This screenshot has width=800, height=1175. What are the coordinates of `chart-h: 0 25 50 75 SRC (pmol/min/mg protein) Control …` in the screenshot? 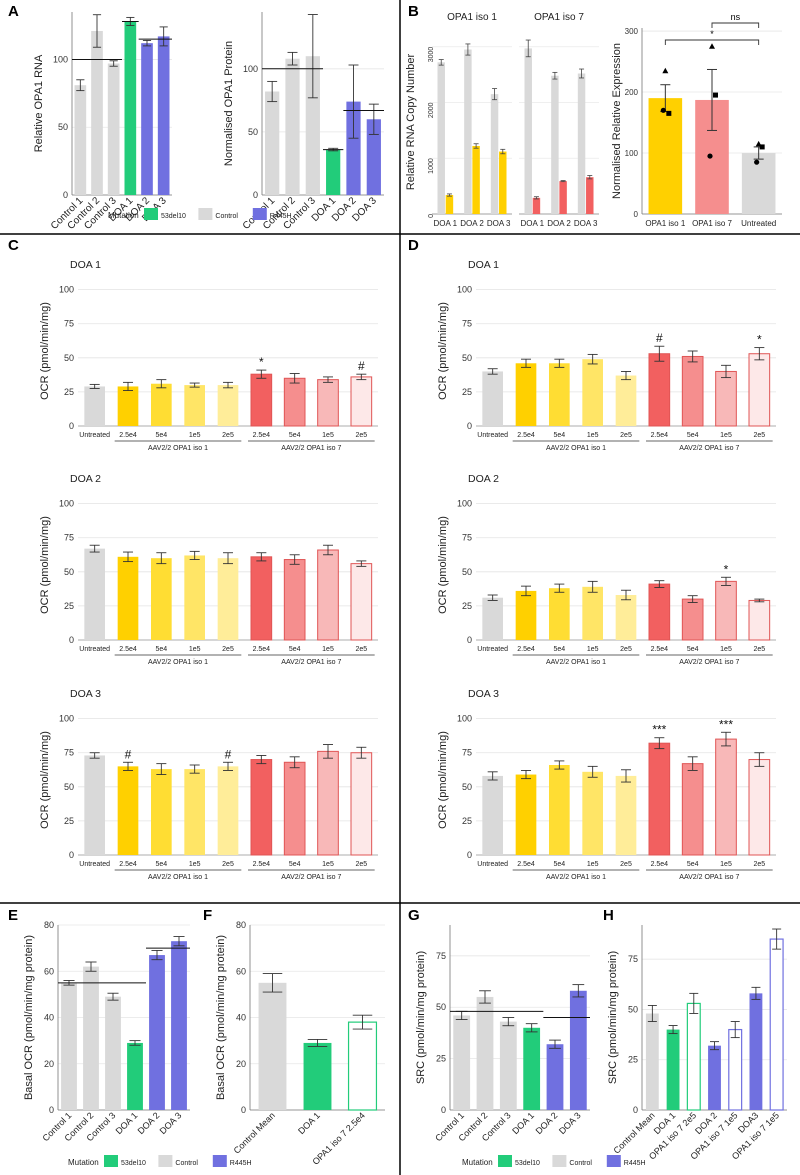 It's located at (697, 1043).